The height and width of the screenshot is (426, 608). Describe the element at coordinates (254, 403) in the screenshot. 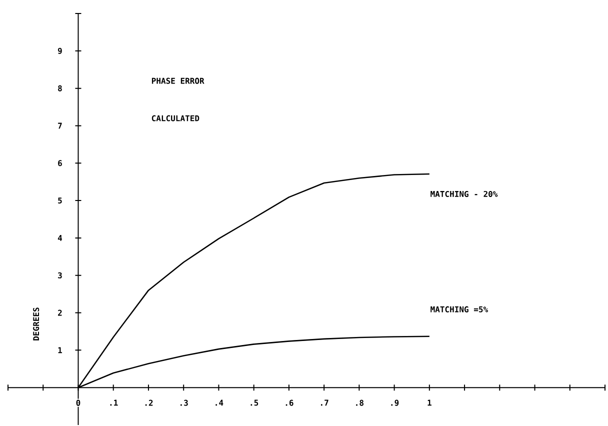

I see `x-tick-label: .5` at that location.